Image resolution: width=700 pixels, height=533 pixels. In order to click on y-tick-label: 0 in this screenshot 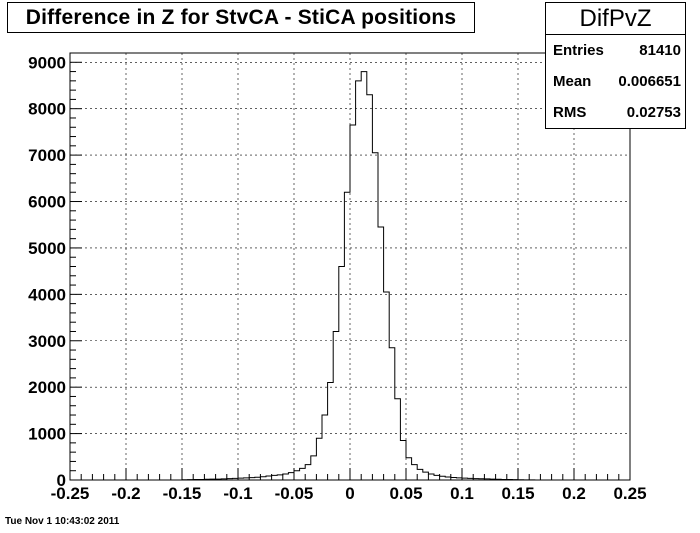, I will do `click(61, 480)`.